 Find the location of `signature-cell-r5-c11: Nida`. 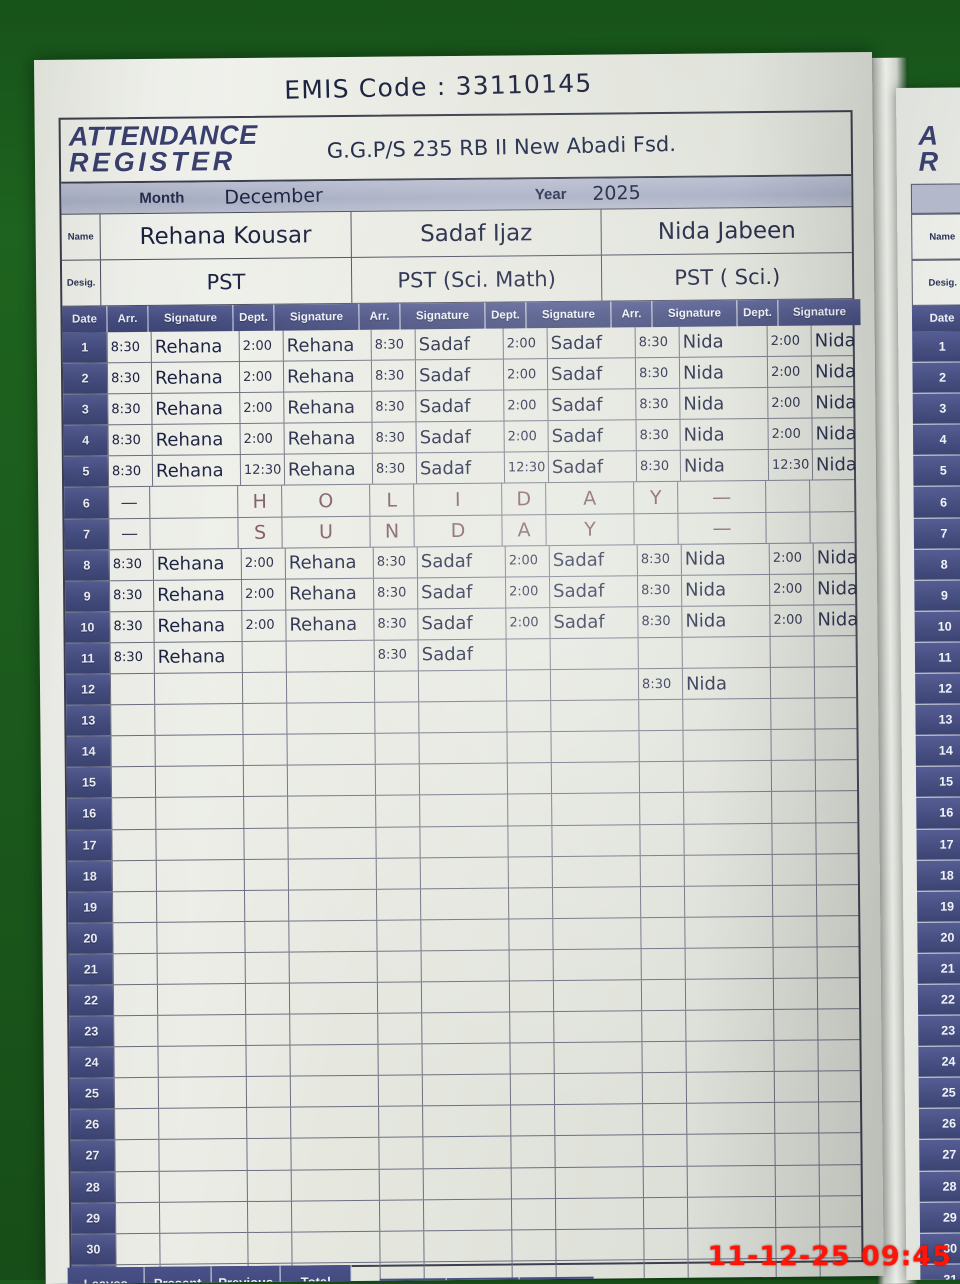

signature-cell-r5-c11: Nida is located at coordinates (836, 465).